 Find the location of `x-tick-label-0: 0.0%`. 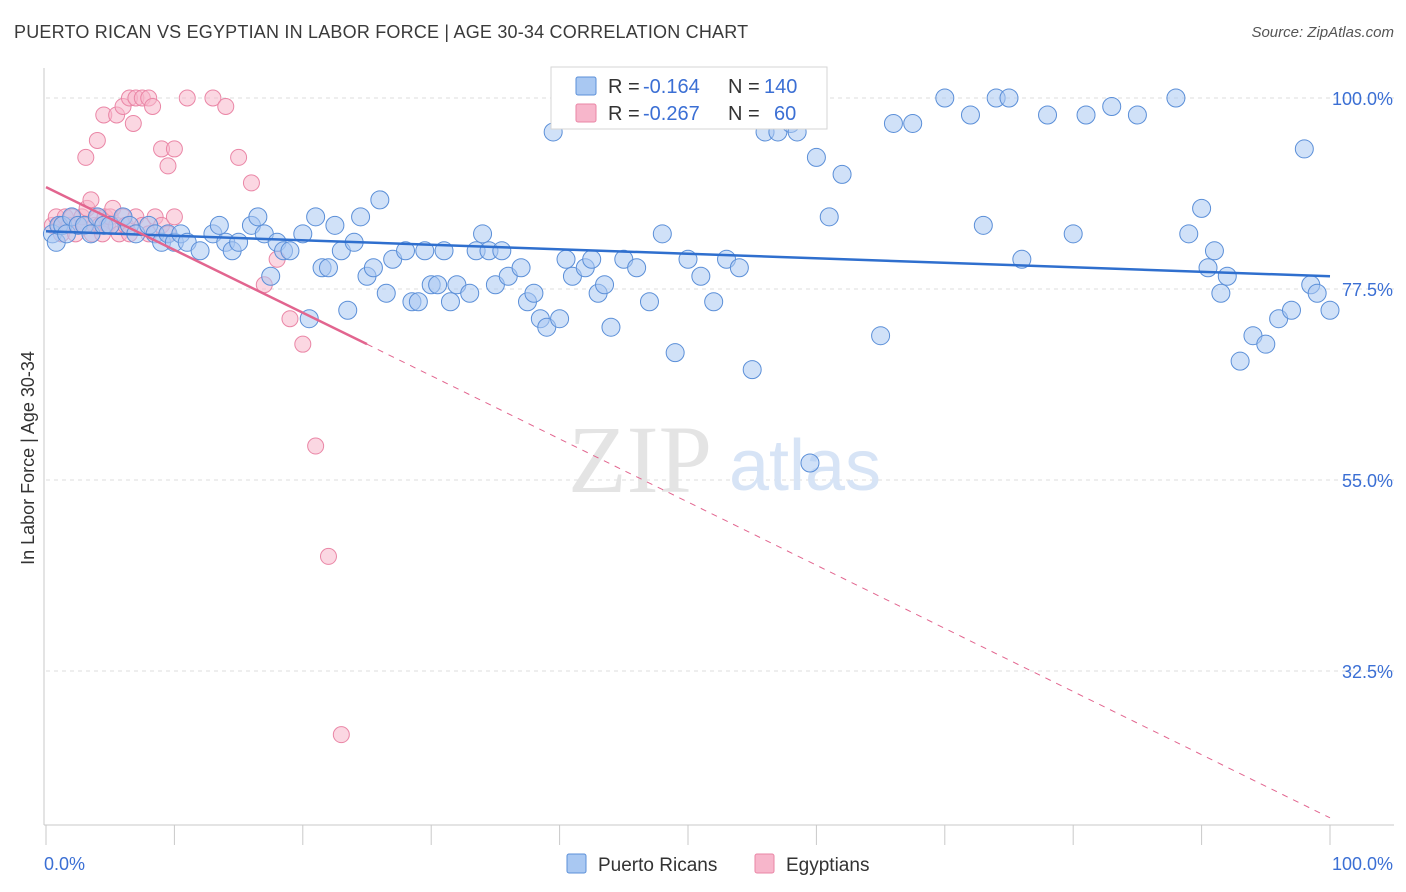

x-tick-label-0: 0.0% is located at coordinates (64, 864).